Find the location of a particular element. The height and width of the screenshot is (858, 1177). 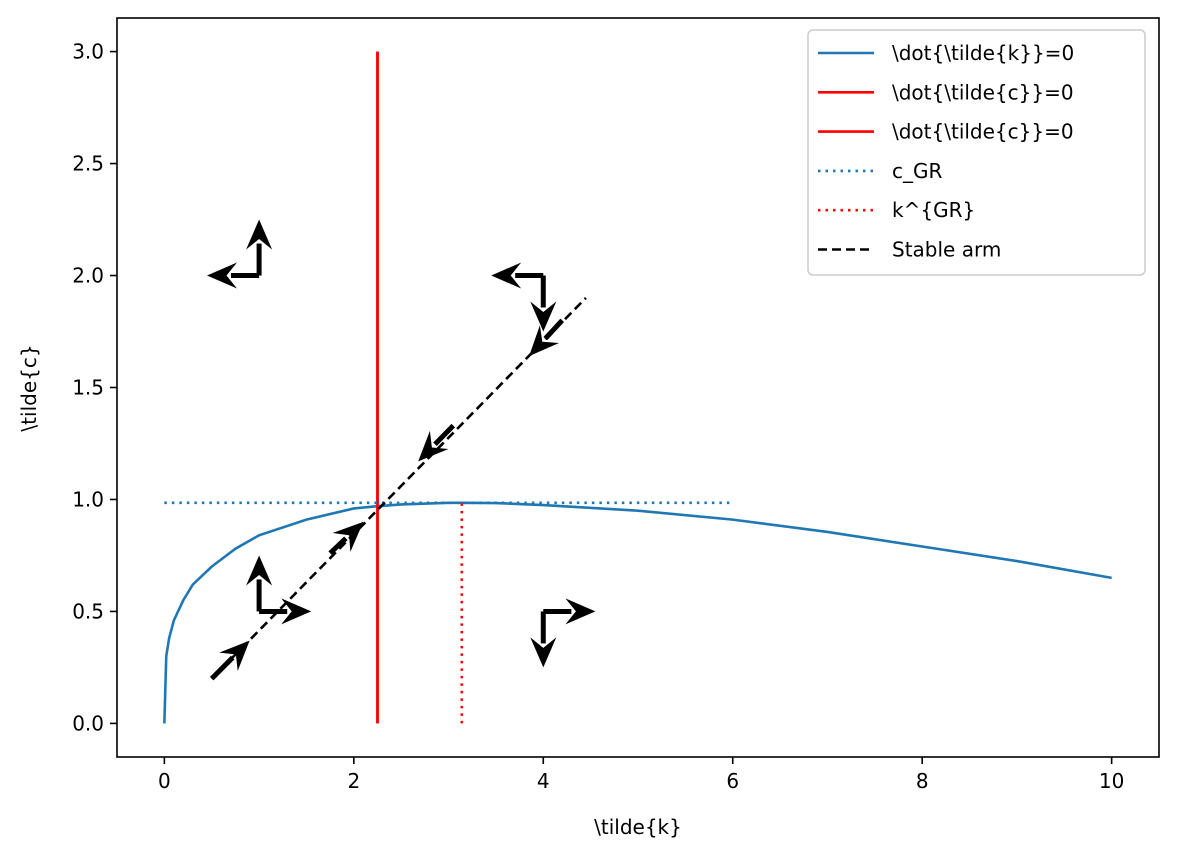

stable-arm-arrow-0-shaft is located at coordinates (222, 668).